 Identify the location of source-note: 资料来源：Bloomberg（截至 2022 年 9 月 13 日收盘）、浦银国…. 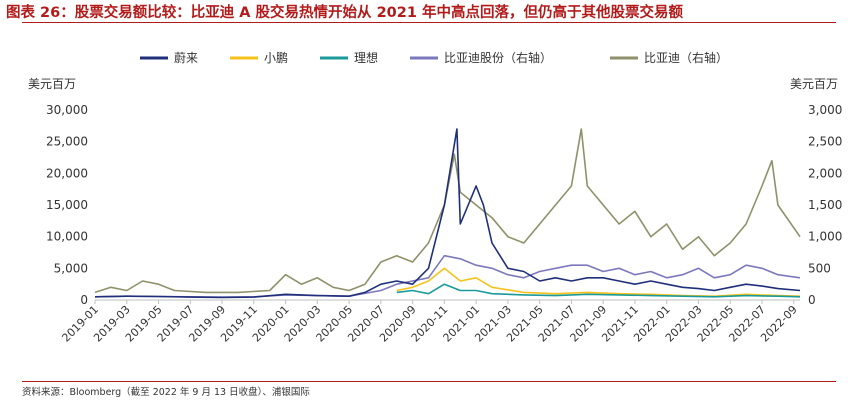
(166, 392).